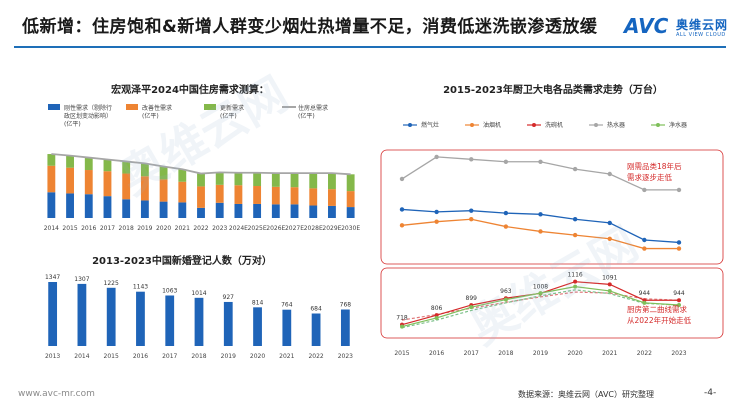  Describe the element at coordinates (552, 303) in the screenshot. I see `lower-panel-frame` at that location.